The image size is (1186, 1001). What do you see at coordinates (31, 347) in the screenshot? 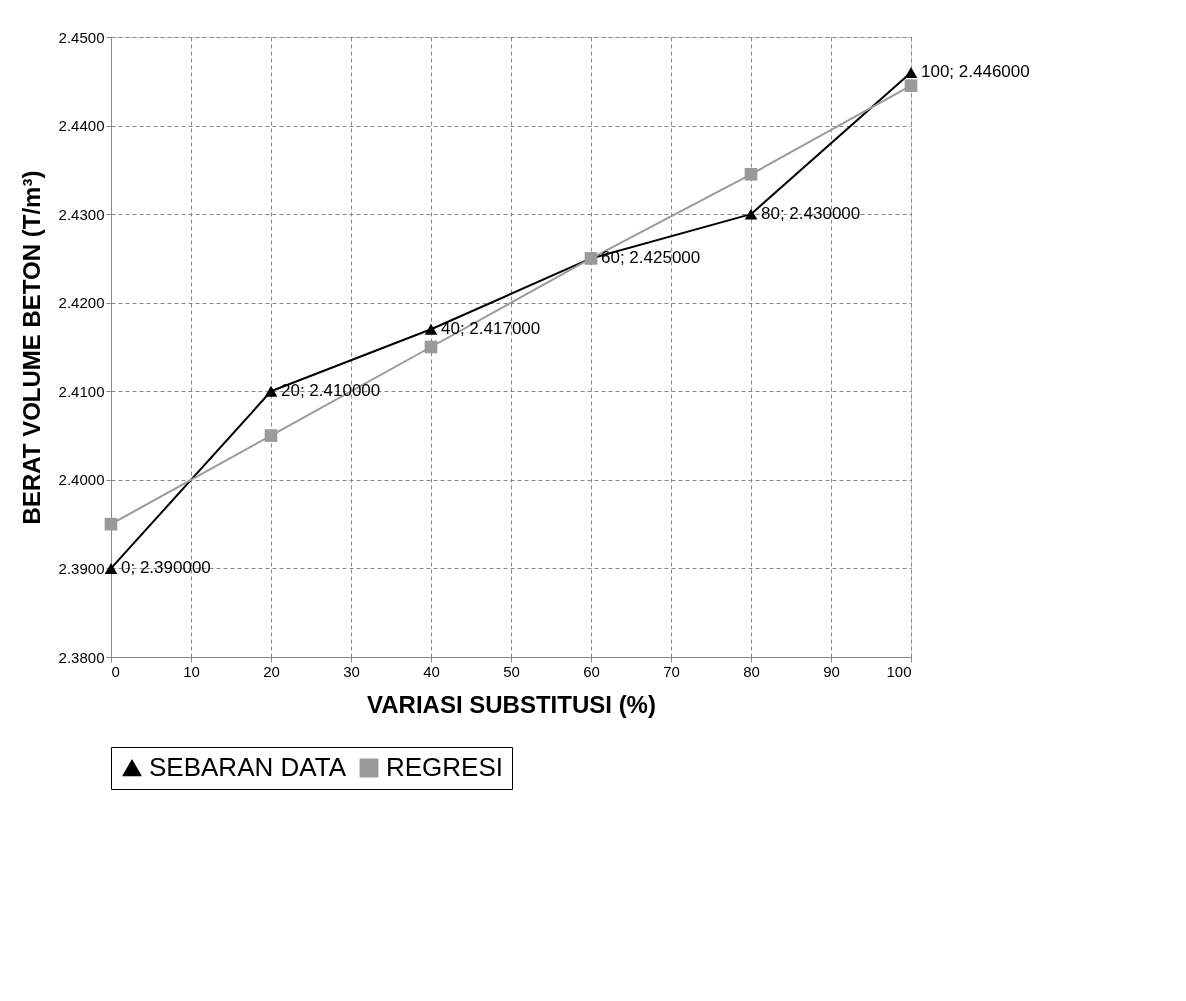
I see `y-axis-title: BERAT VOLUME BETON (T/m³)` at bounding box center [31, 347].